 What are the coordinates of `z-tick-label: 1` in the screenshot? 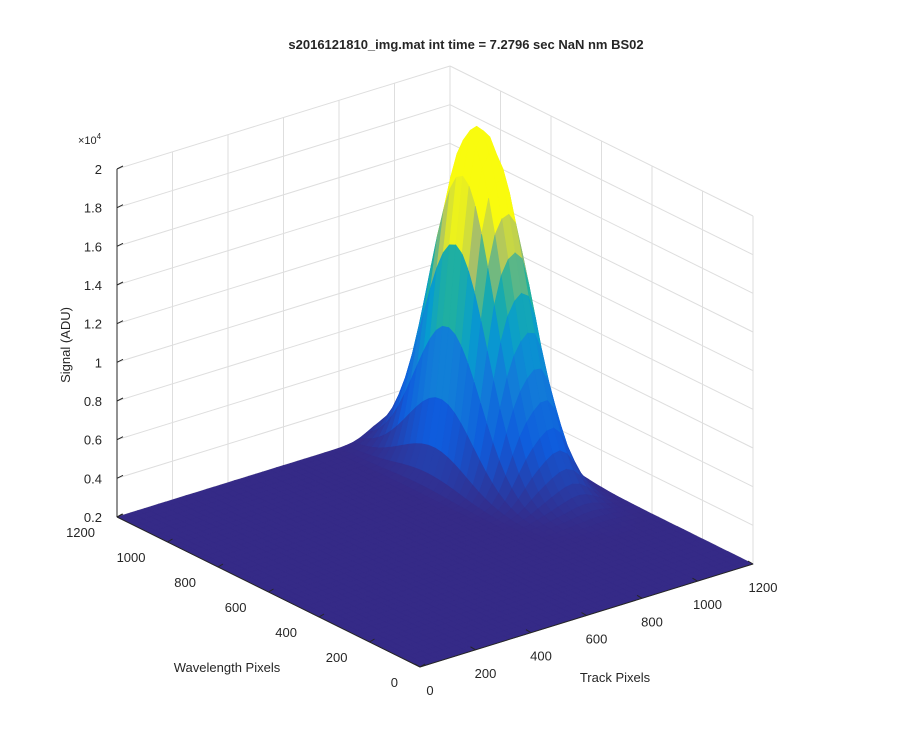 It's located at (98, 362).